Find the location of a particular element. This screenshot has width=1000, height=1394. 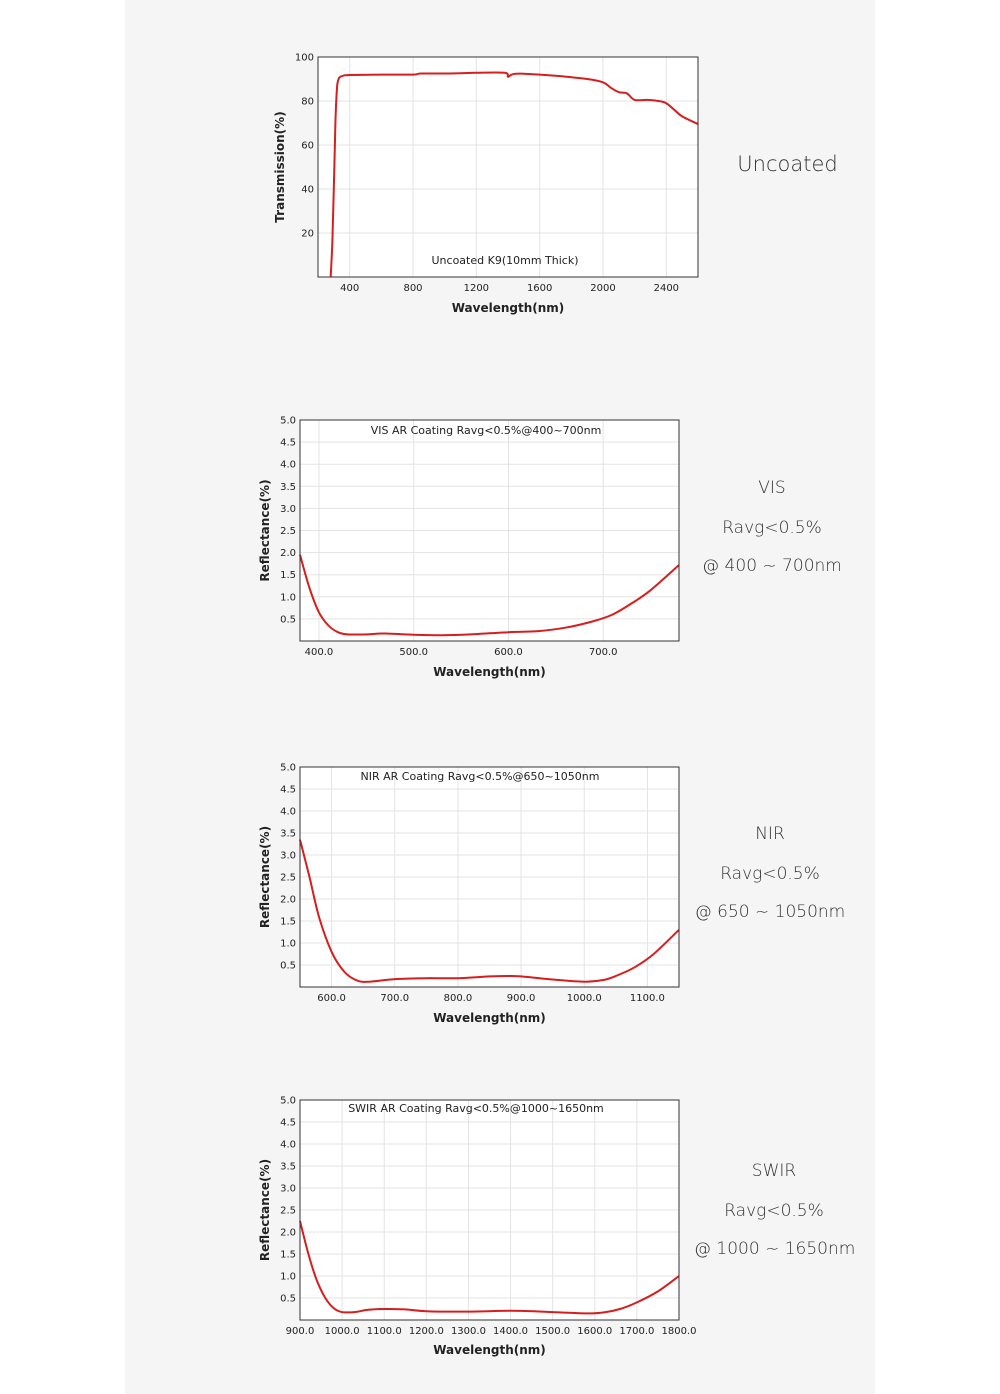

nir-ytick-label-0: 0.5 is located at coordinates (288, 966).